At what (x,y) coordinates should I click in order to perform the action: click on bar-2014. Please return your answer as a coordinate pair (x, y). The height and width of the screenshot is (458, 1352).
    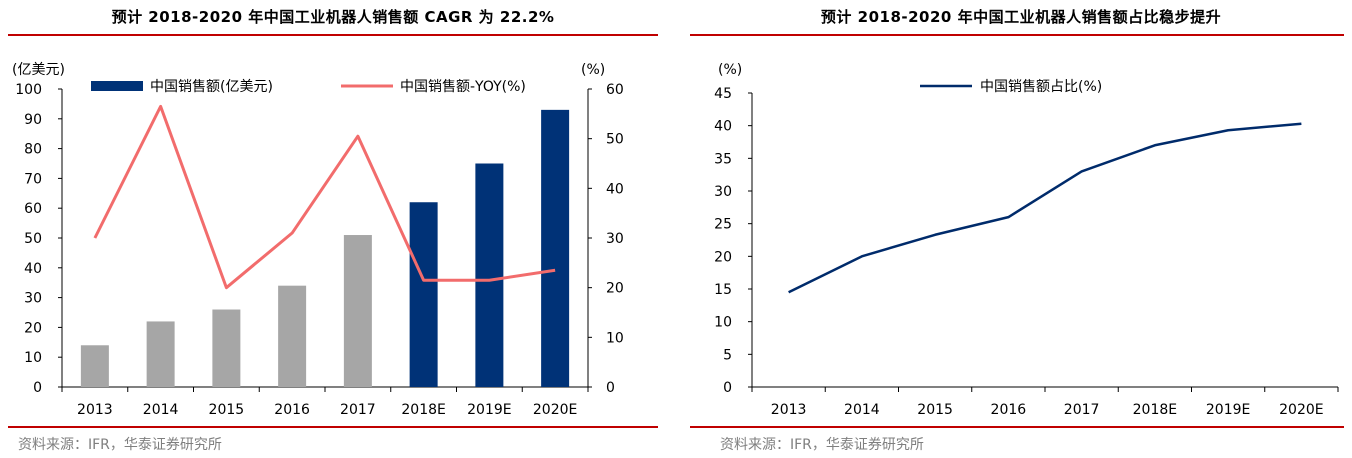
    Looking at the image, I should click on (160, 354).